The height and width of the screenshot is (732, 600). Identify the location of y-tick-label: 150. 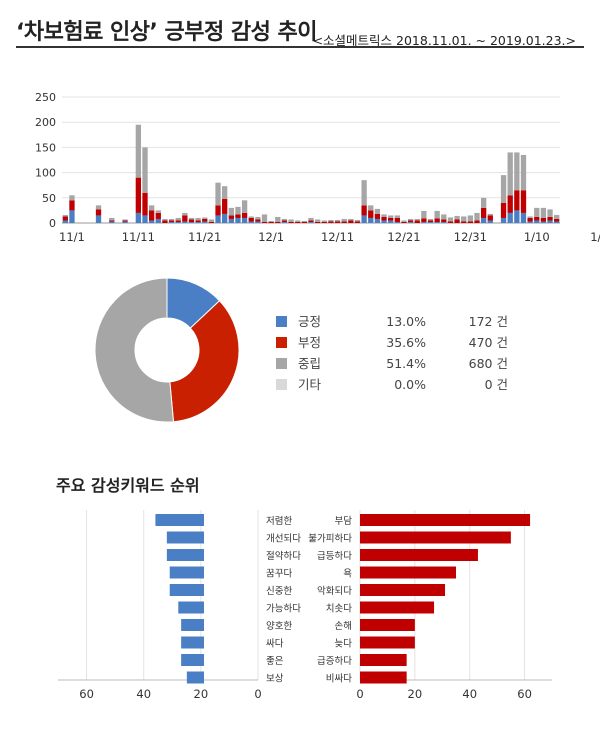
(45, 147).